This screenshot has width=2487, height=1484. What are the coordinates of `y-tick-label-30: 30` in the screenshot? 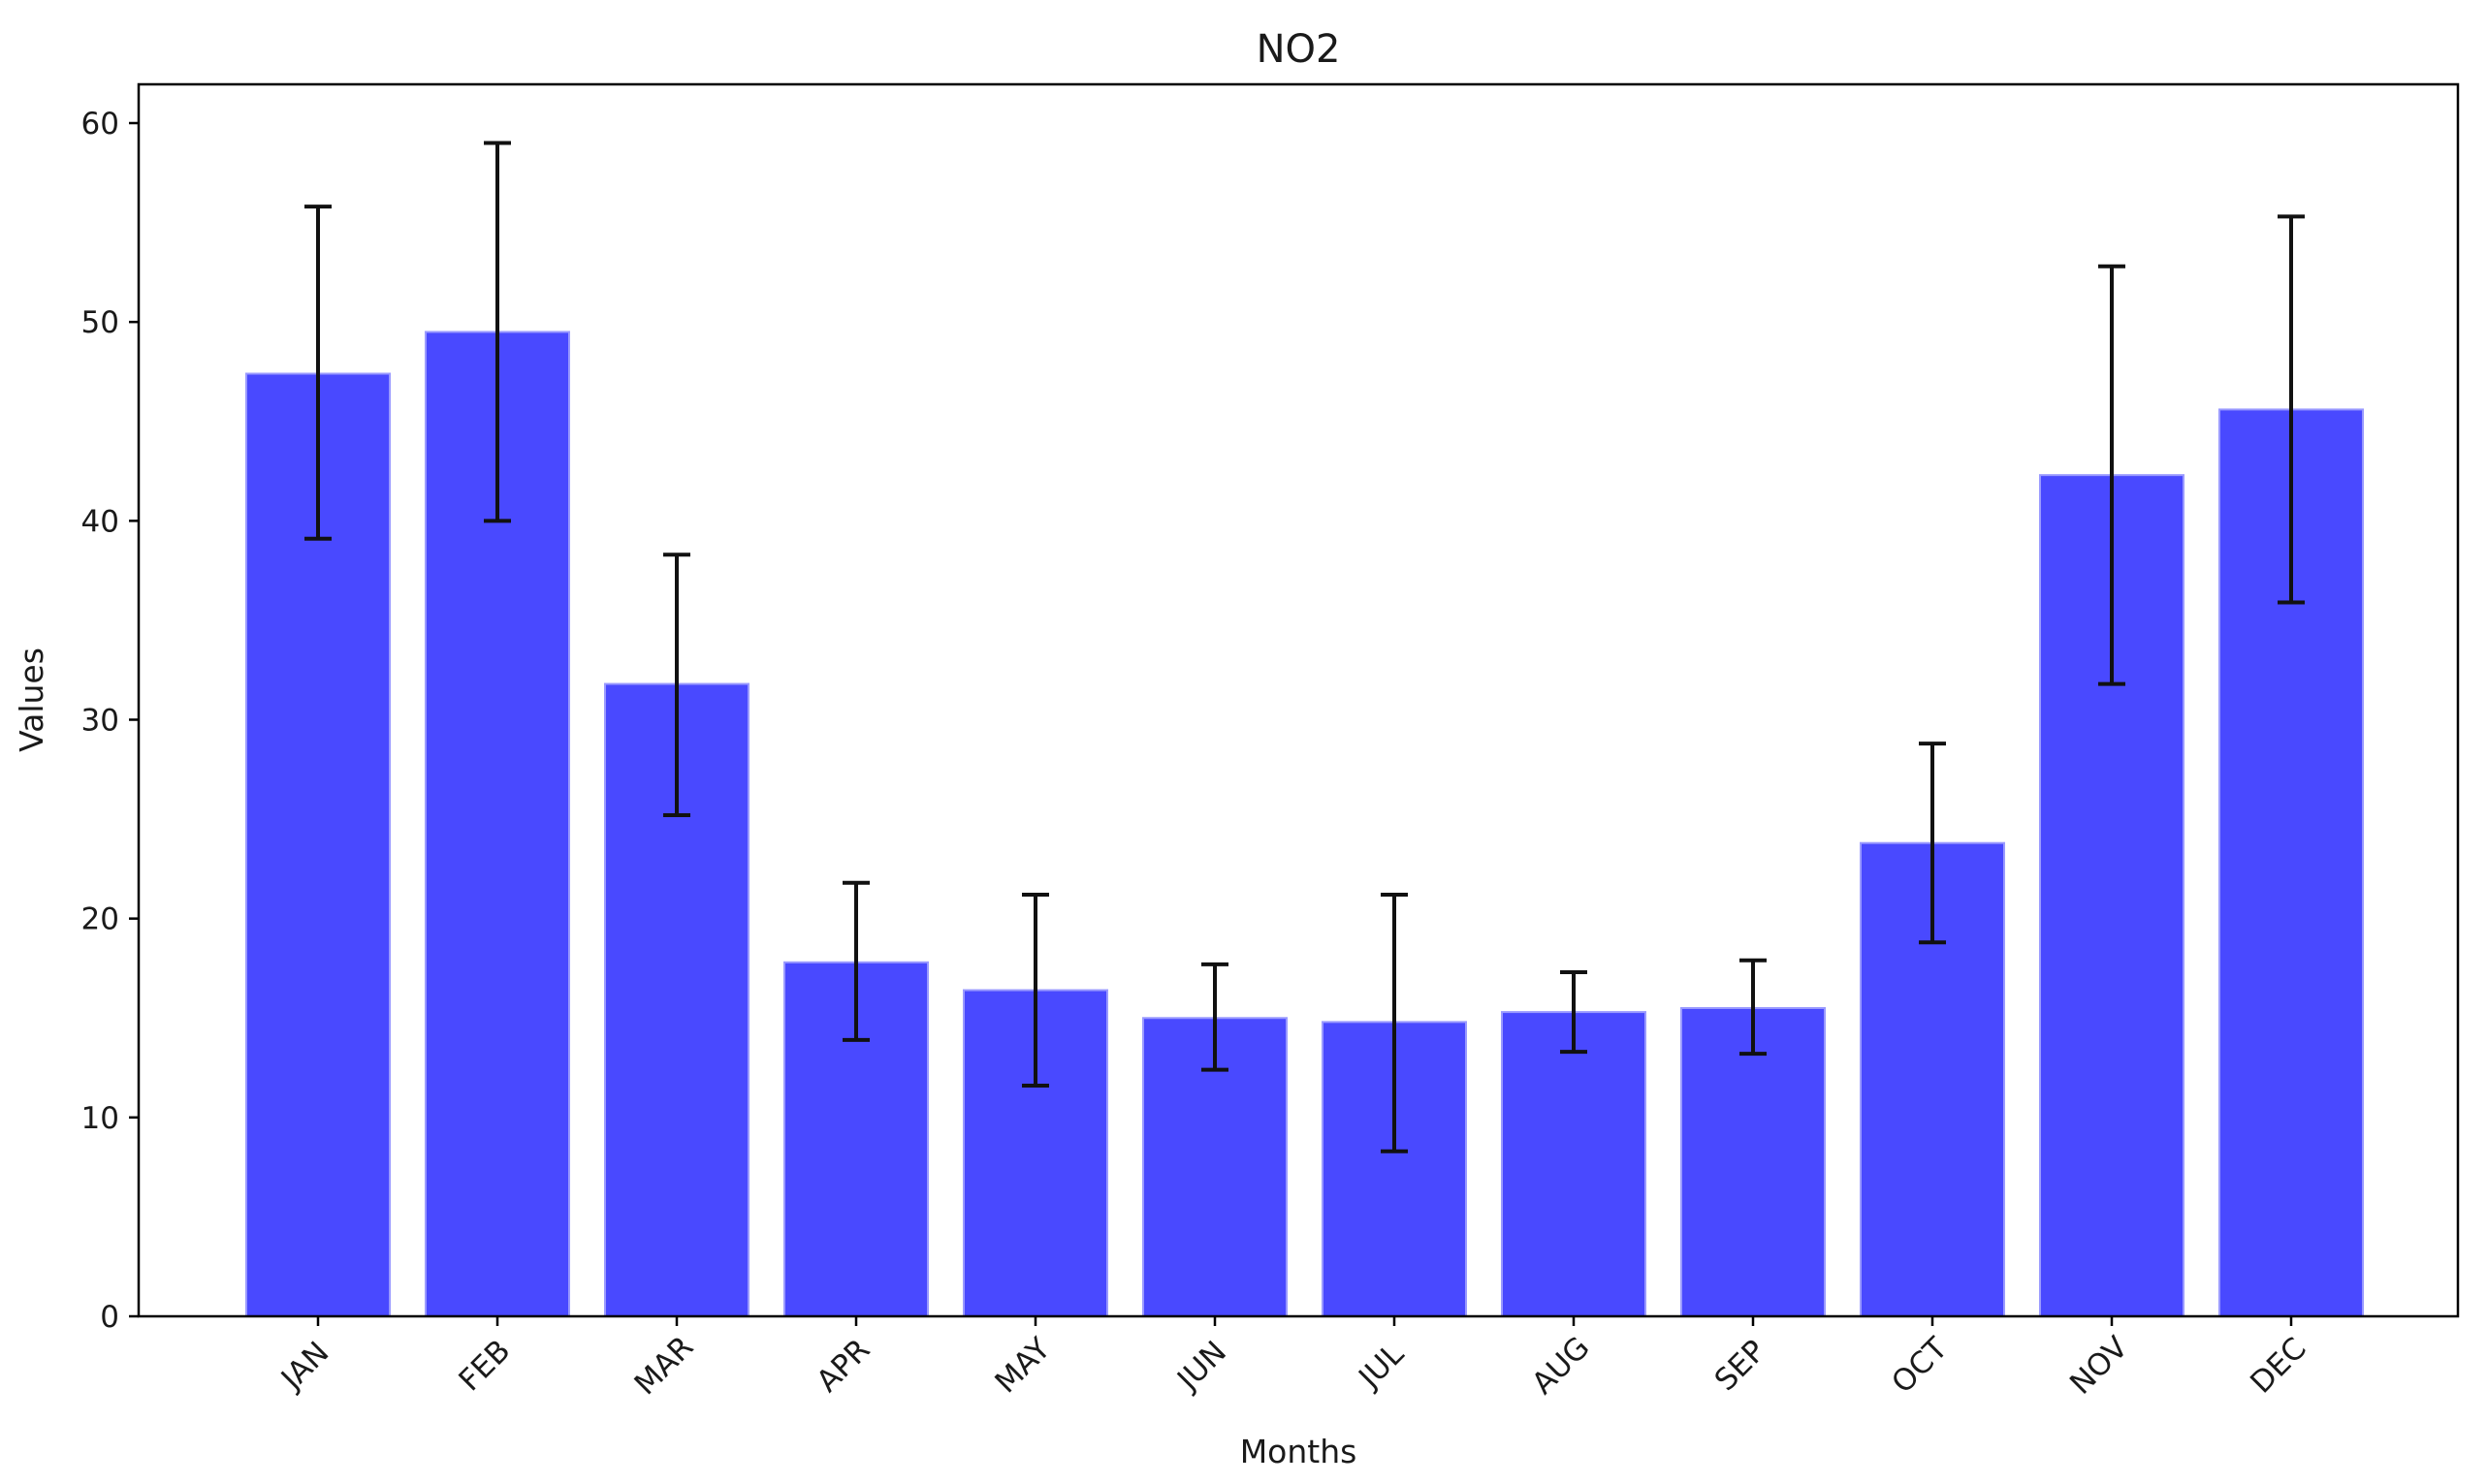 It's located at (100, 722).